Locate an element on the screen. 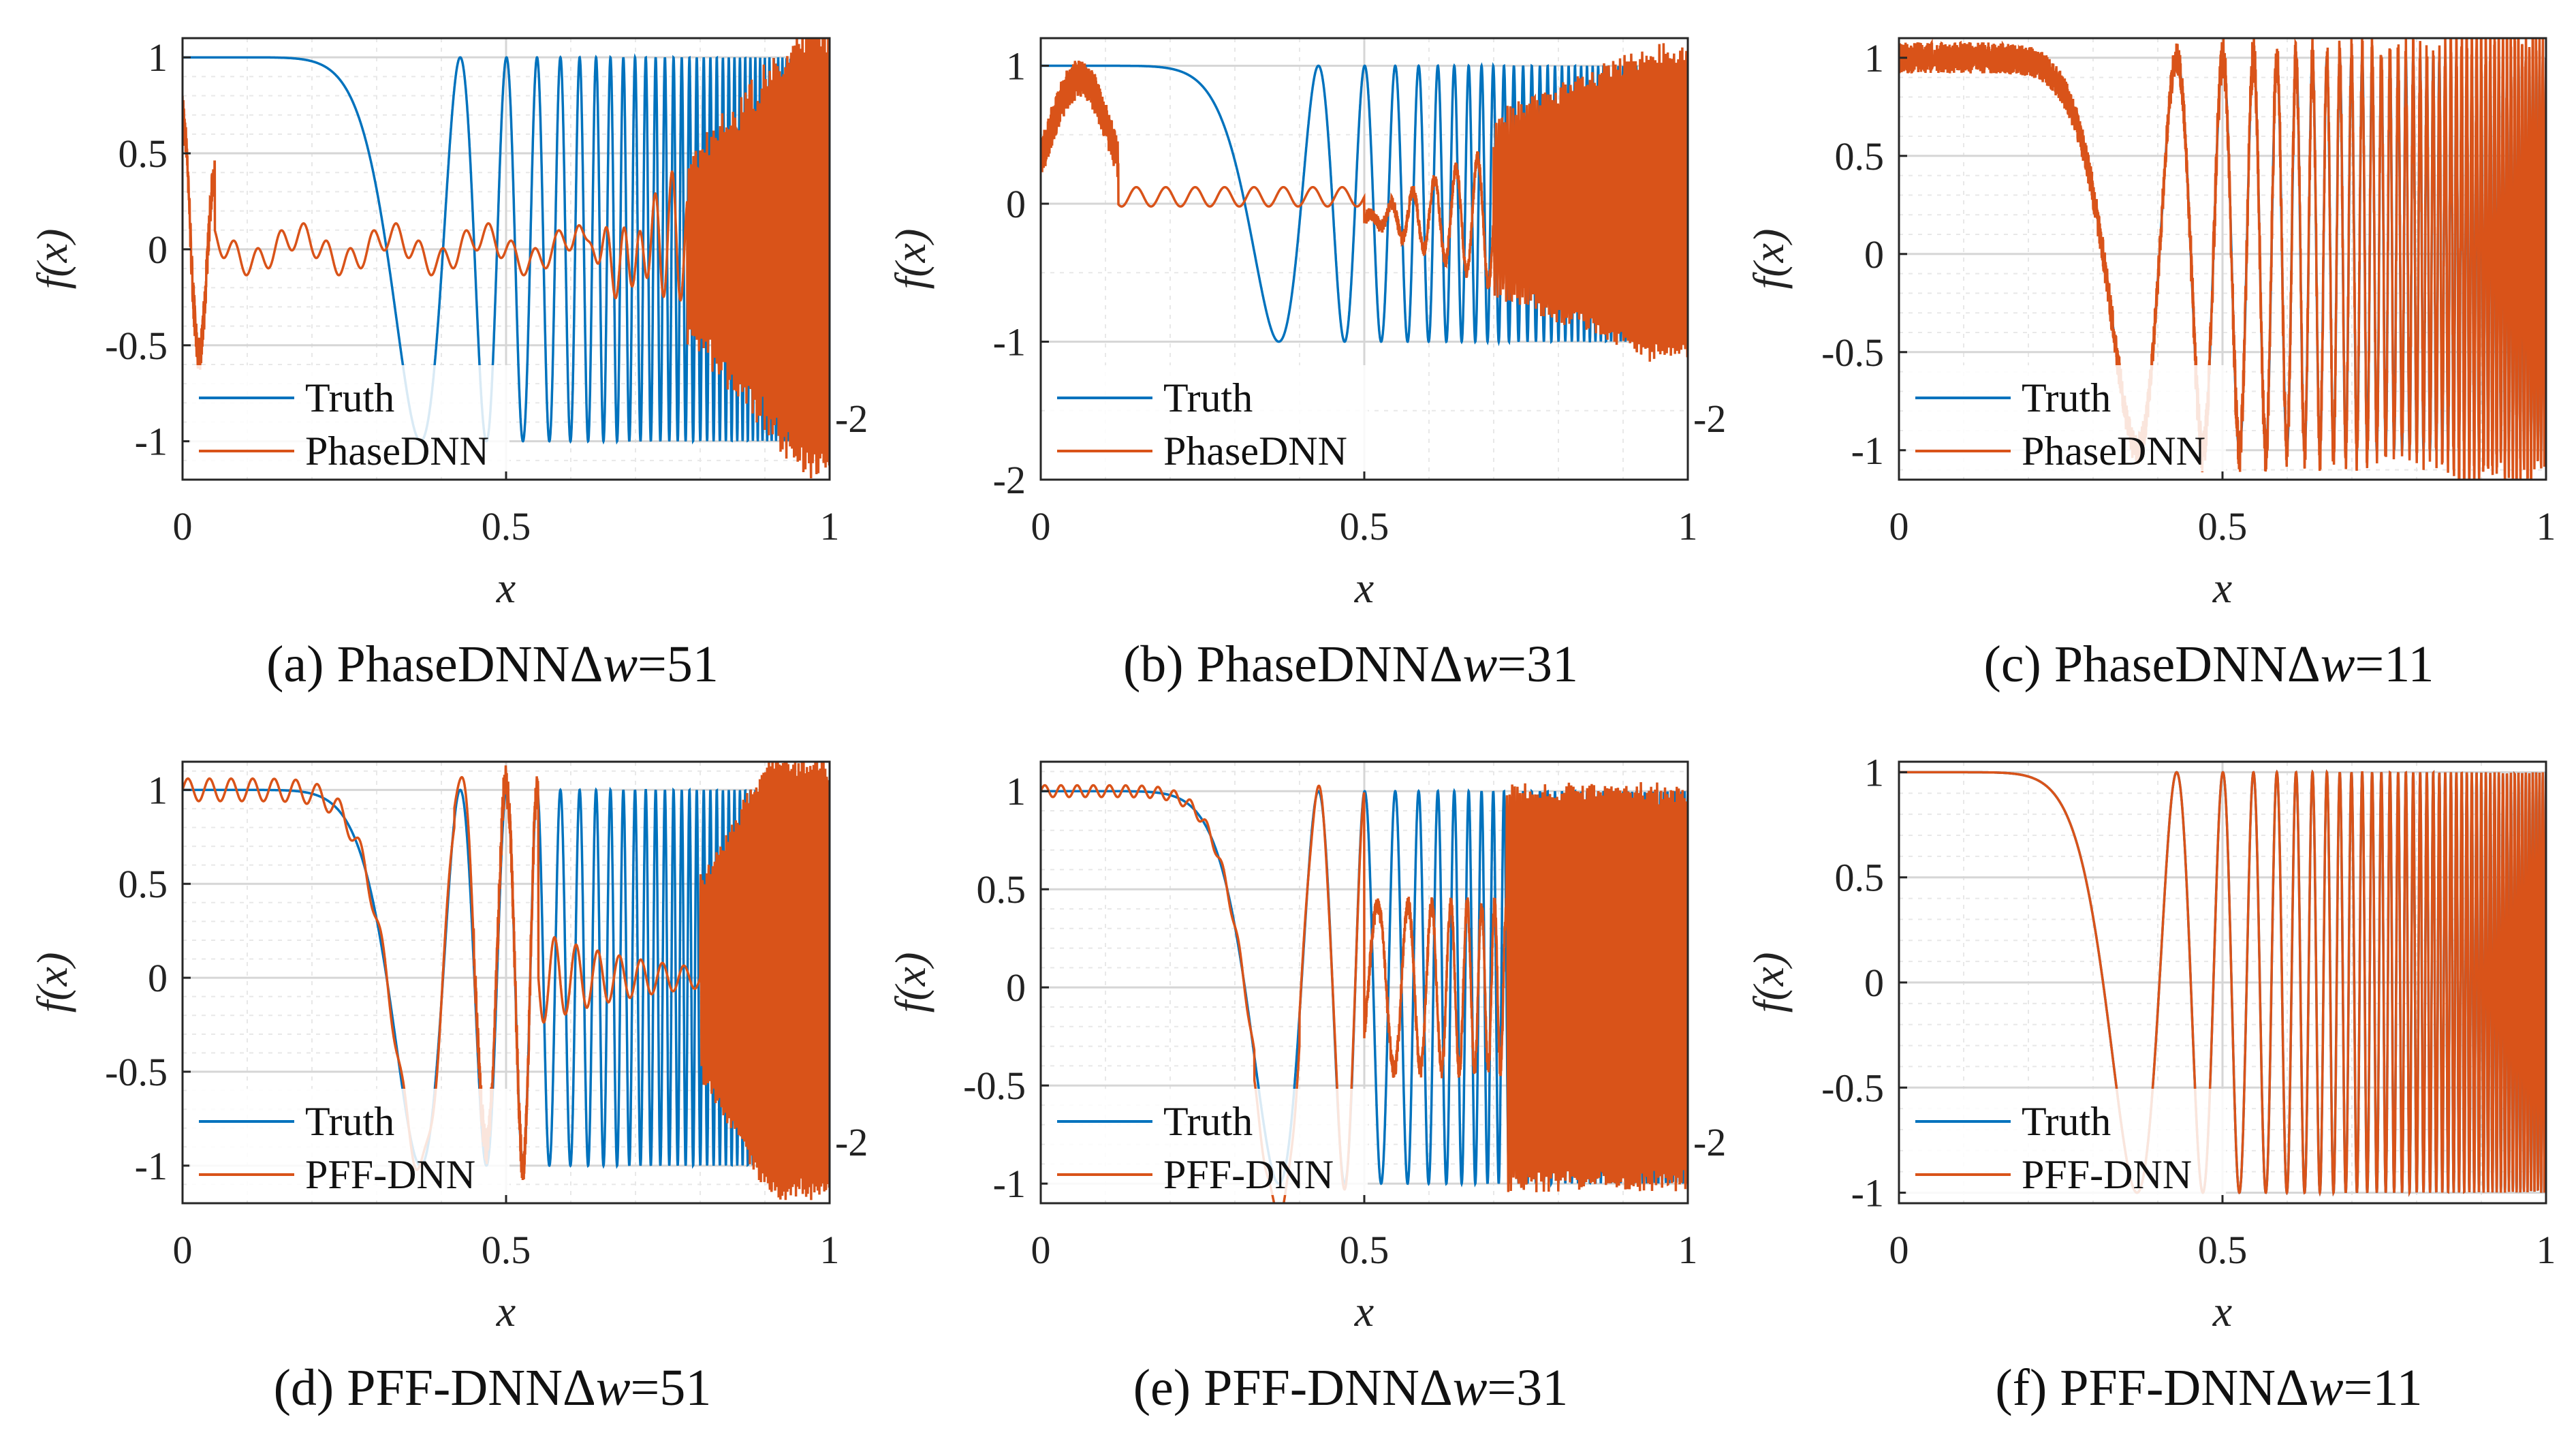  caption-part: (a) is located at coordinates (301, 664).